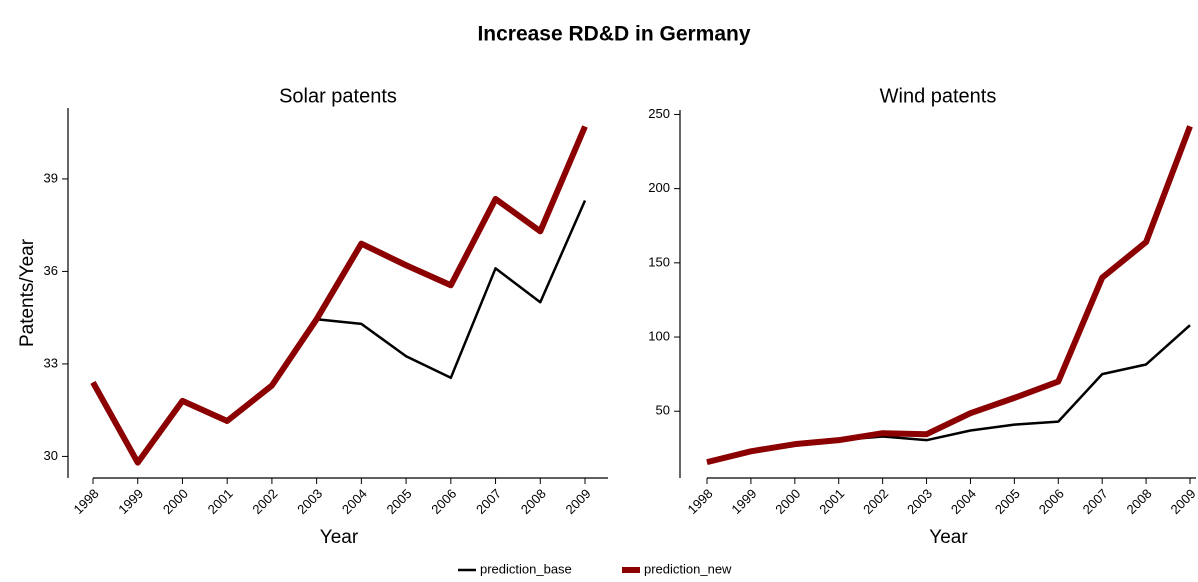 The height and width of the screenshot is (582, 1198). Describe the element at coordinates (659, 113) in the screenshot. I see `y-tick-label: 250` at that location.